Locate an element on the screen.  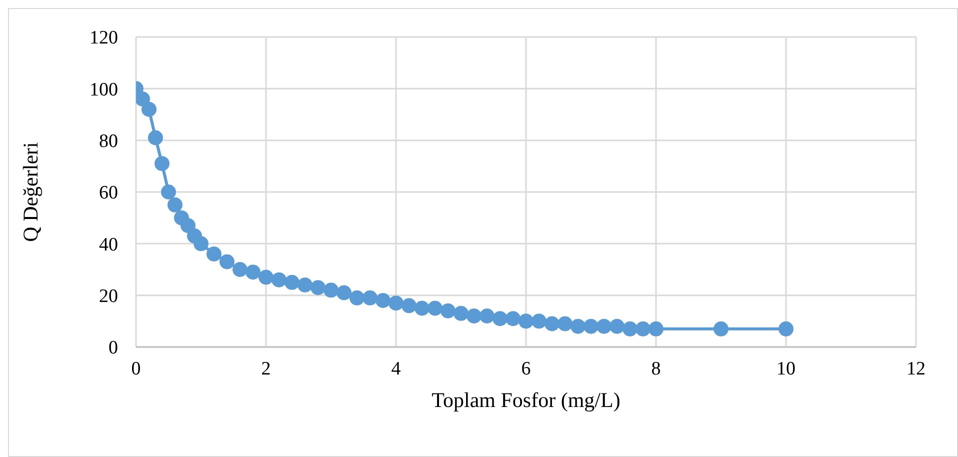
y-tick-label: 80 is located at coordinates (108, 141).